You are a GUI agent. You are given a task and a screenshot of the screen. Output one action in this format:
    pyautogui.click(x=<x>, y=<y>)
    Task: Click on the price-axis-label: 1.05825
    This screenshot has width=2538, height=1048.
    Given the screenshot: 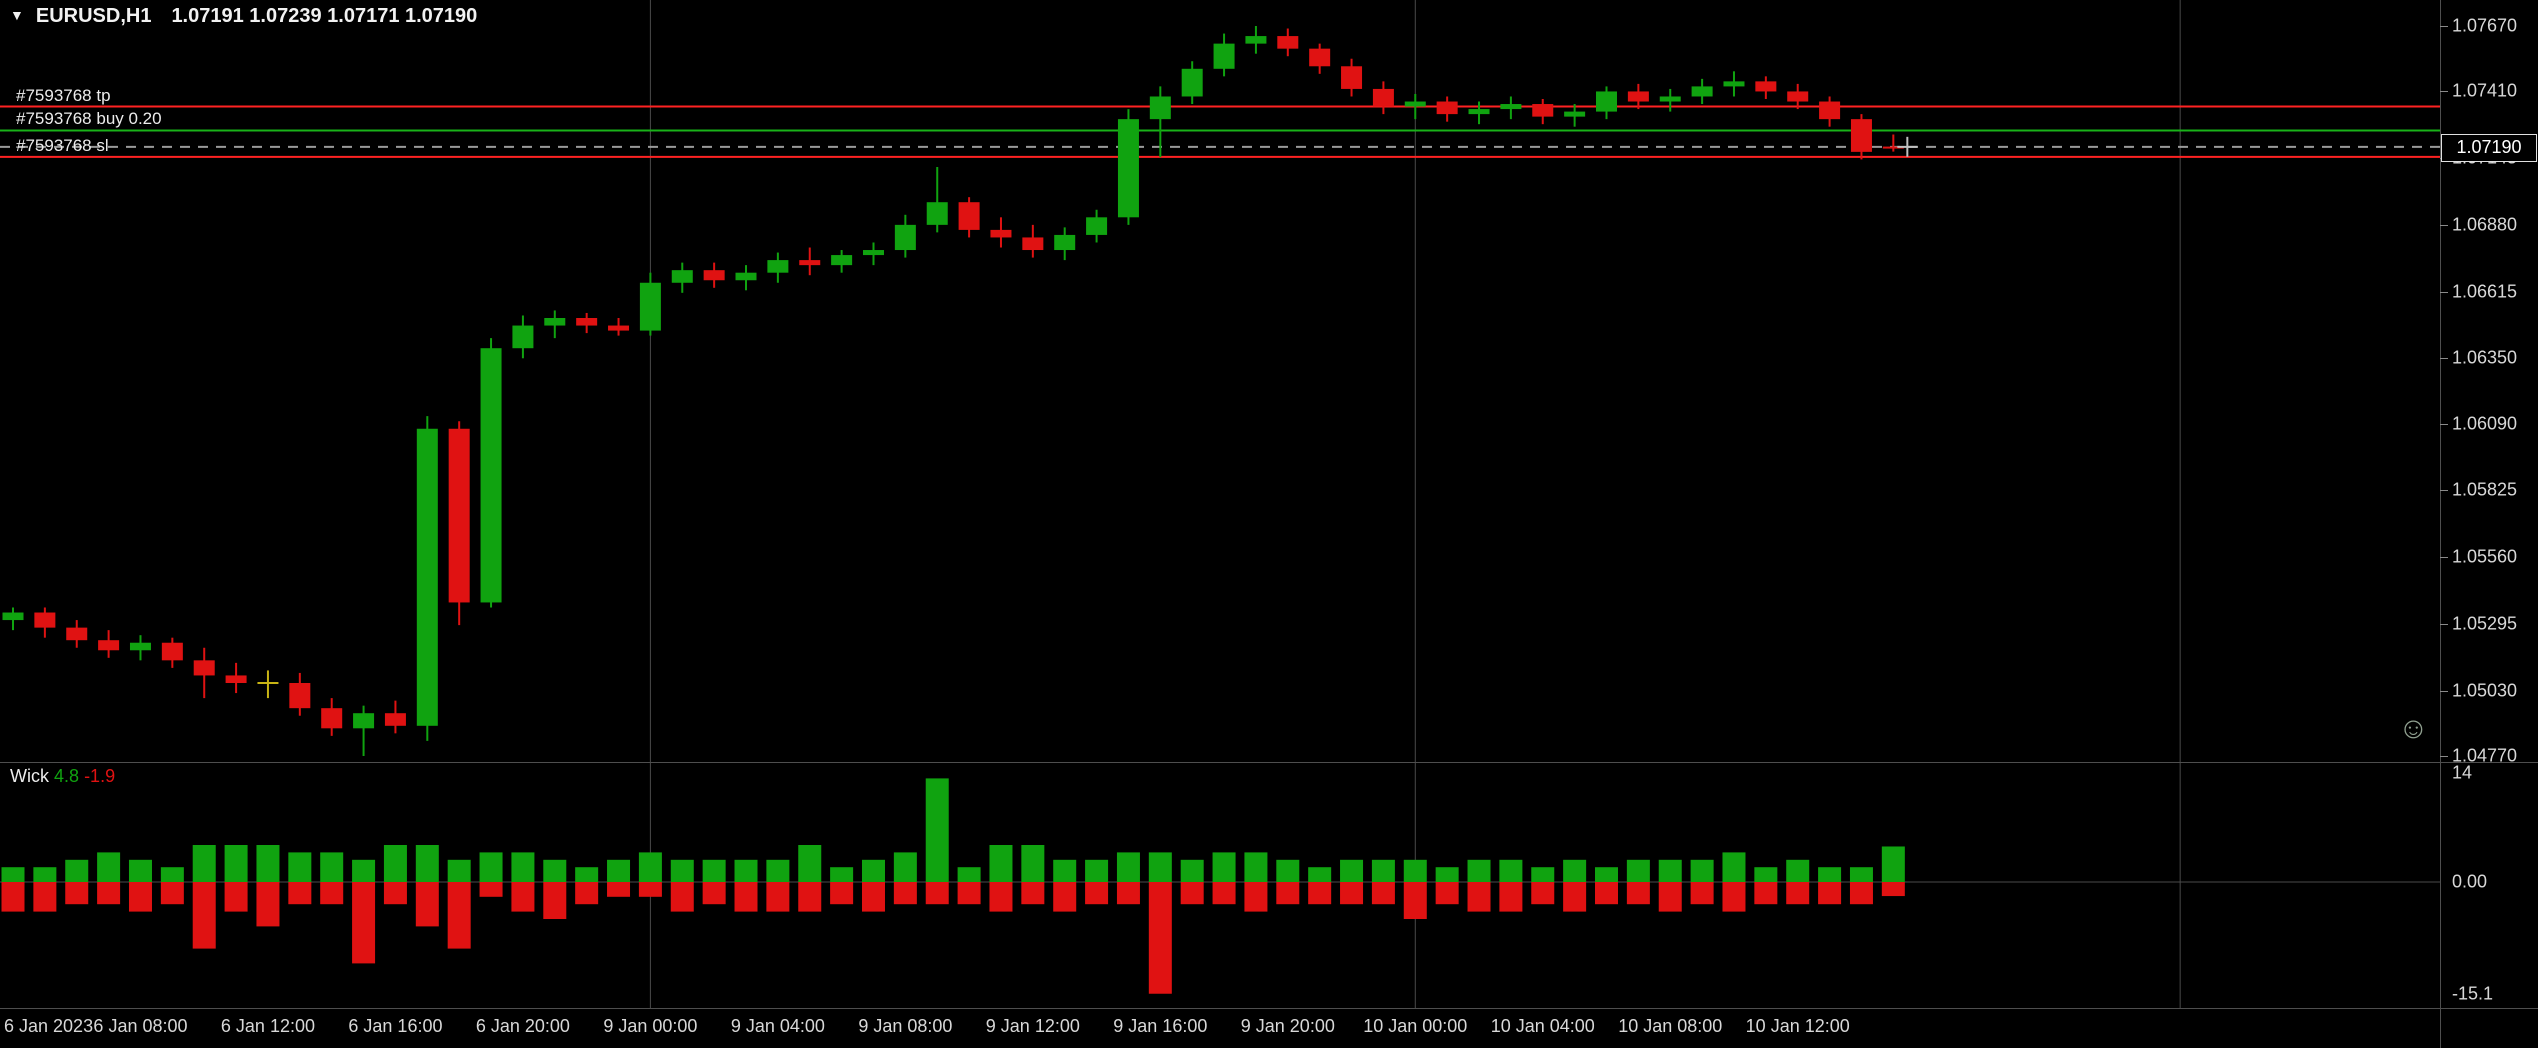 What is the action you would take?
    pyautogui.click(x=2485, y=489)
    